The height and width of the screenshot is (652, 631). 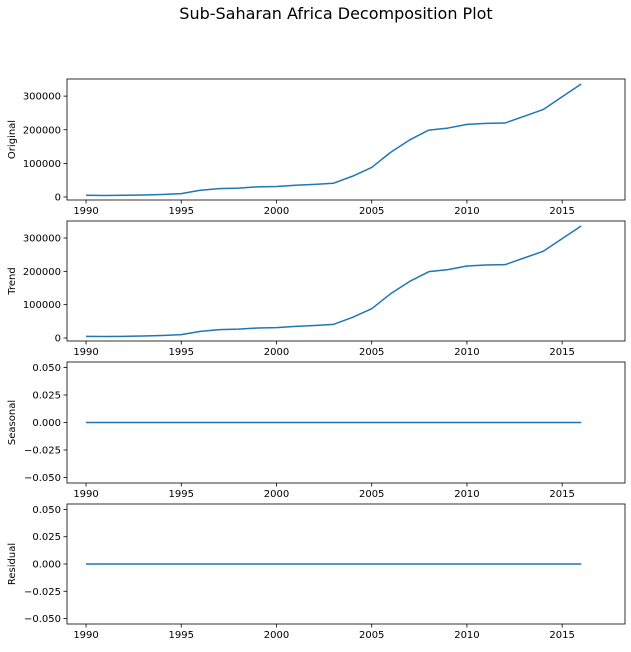 What do you see at coordinates (12, 564) in the screenshot?
I see `y-axis-label: Residual` at bounding box center [12, 564].